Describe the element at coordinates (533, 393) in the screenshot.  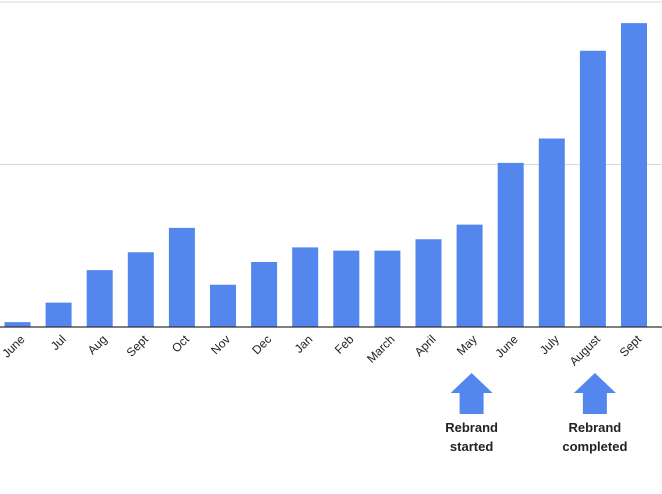
I see `annotation-arrows` at that location.